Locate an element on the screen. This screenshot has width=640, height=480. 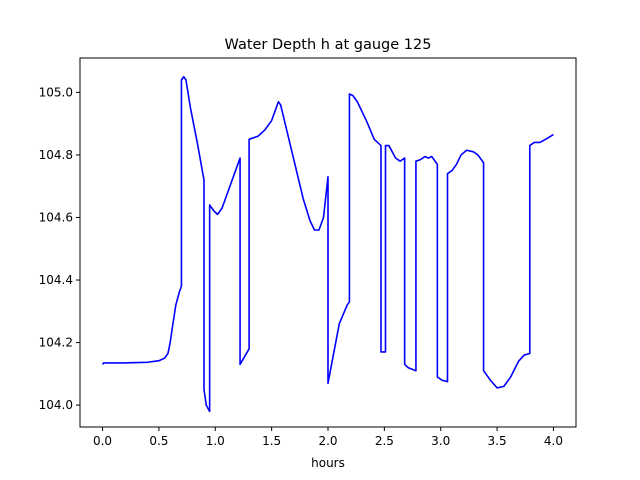
x-tick-label: 3.5 is located at coordinates (497, 441).